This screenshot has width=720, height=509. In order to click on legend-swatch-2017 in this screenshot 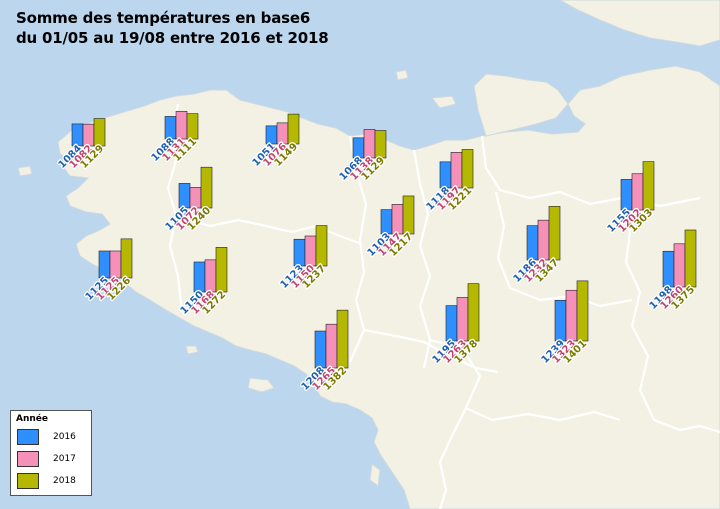, I will do `click(28, 459)`.